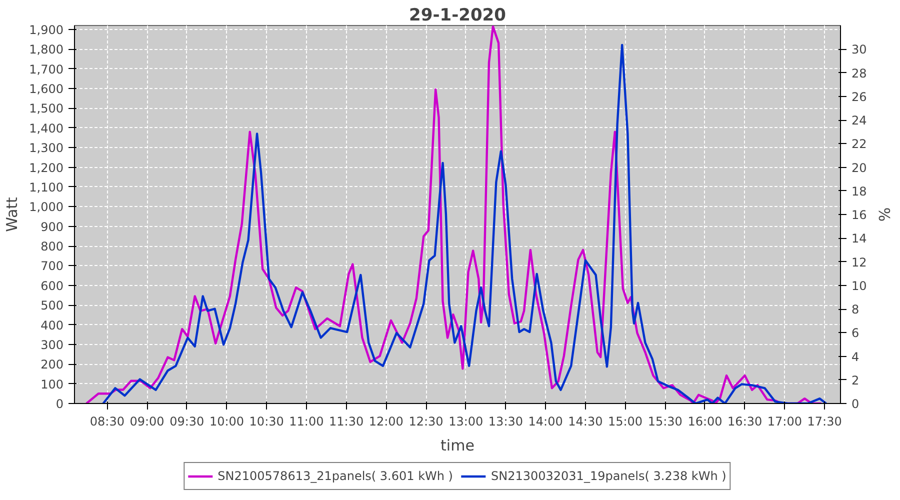  Describe the element at coordinates (46, 187) in the screenshot. I see `y-tick-label: 1,100` at that location.